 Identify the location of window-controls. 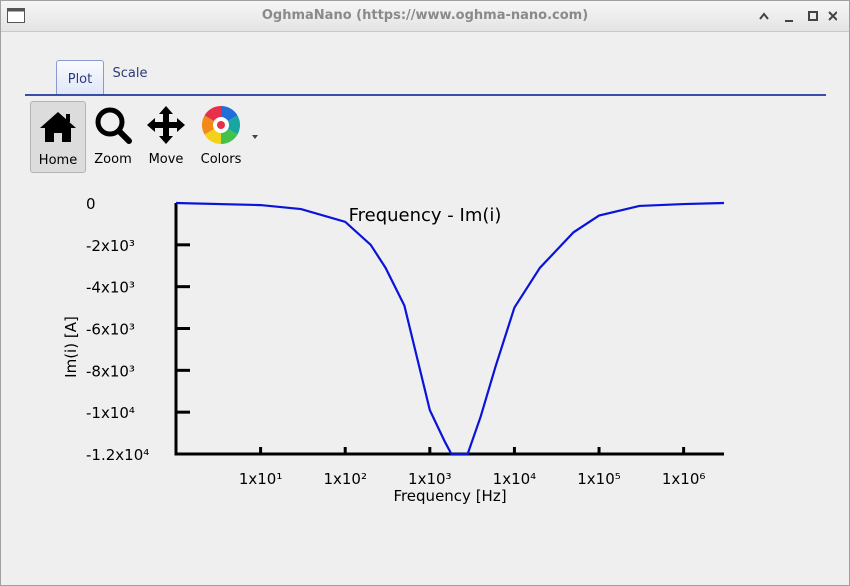
(797, 16).